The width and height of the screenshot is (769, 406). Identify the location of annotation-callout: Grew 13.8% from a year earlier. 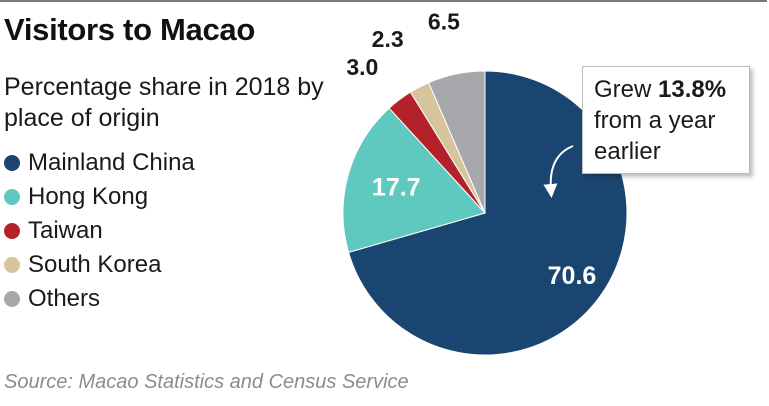
(666, 120).